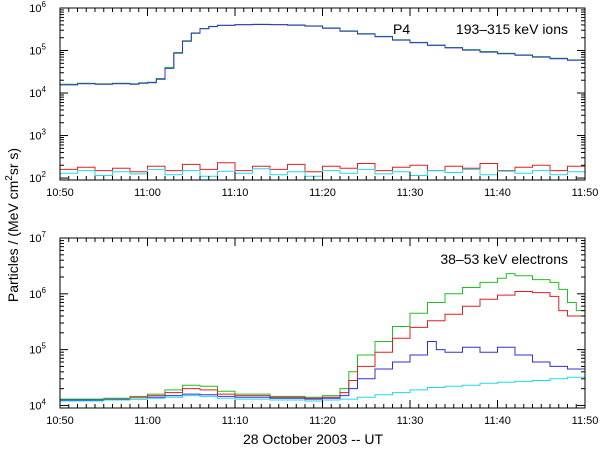 This screenshot has height=450, width=600. What do you see at coordinates (147, 193) in the screenshot?
I see `ion-x-tick-label: 11:00` at bounding box center [147, 193].